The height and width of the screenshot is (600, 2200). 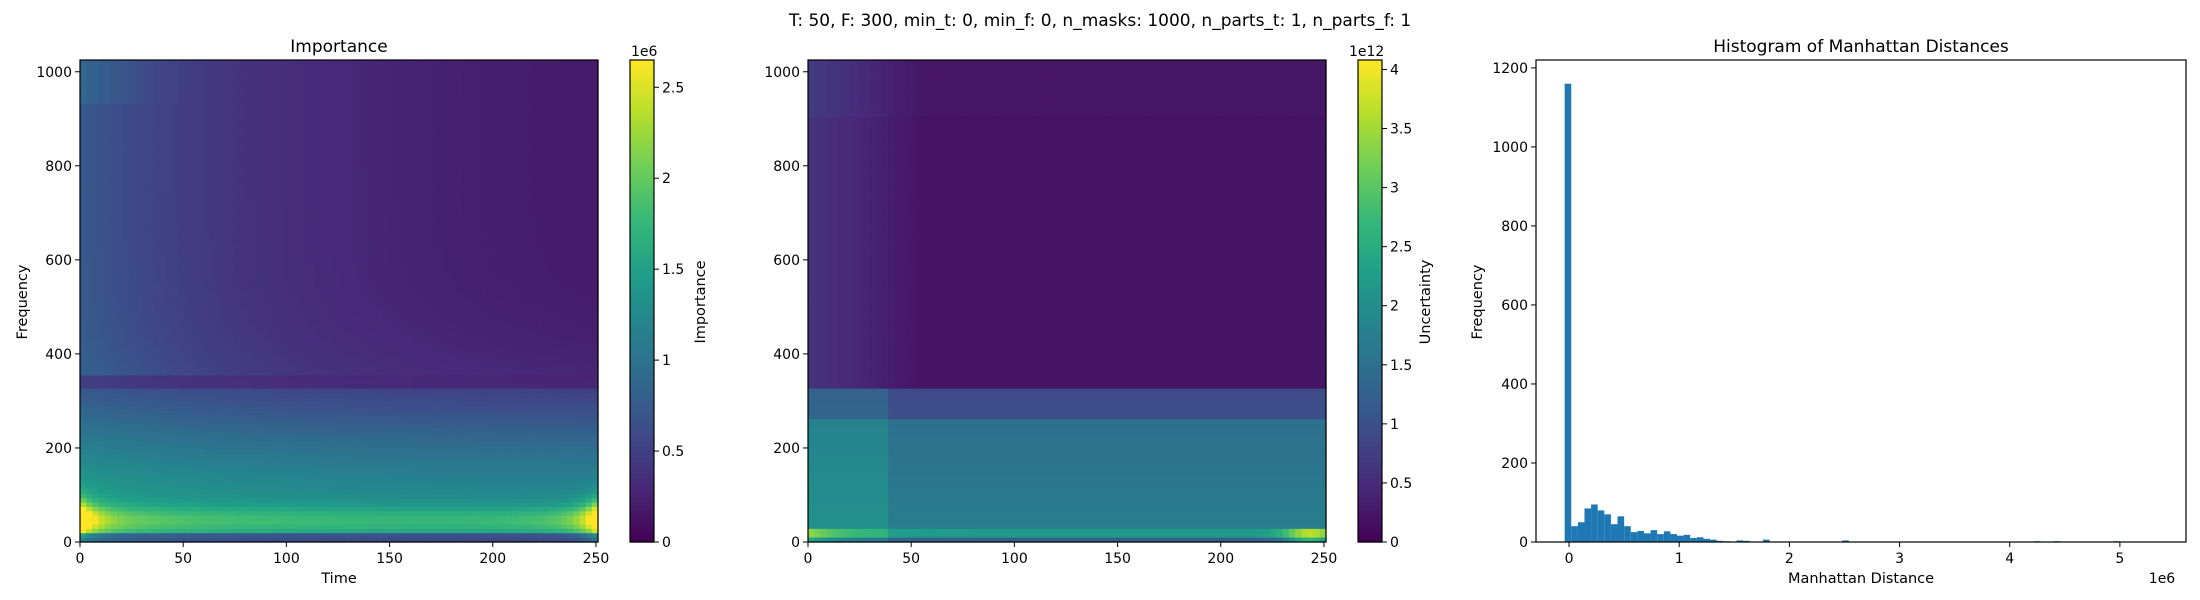 What do you see at coordinates (1394, 543) in the screenshot?
I see `uncertainty-colorbar-tick-label: 0` at bounding box center [1394, 543].